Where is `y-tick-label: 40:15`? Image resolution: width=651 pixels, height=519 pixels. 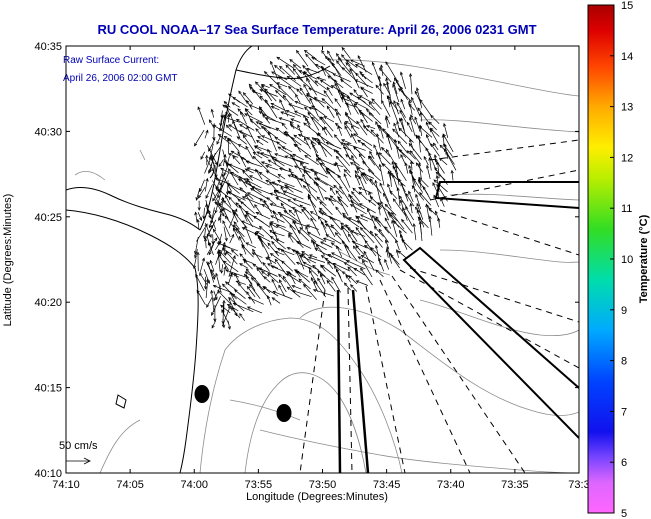
y-tick-label: 40:15 is located at coordinates (48, 389).